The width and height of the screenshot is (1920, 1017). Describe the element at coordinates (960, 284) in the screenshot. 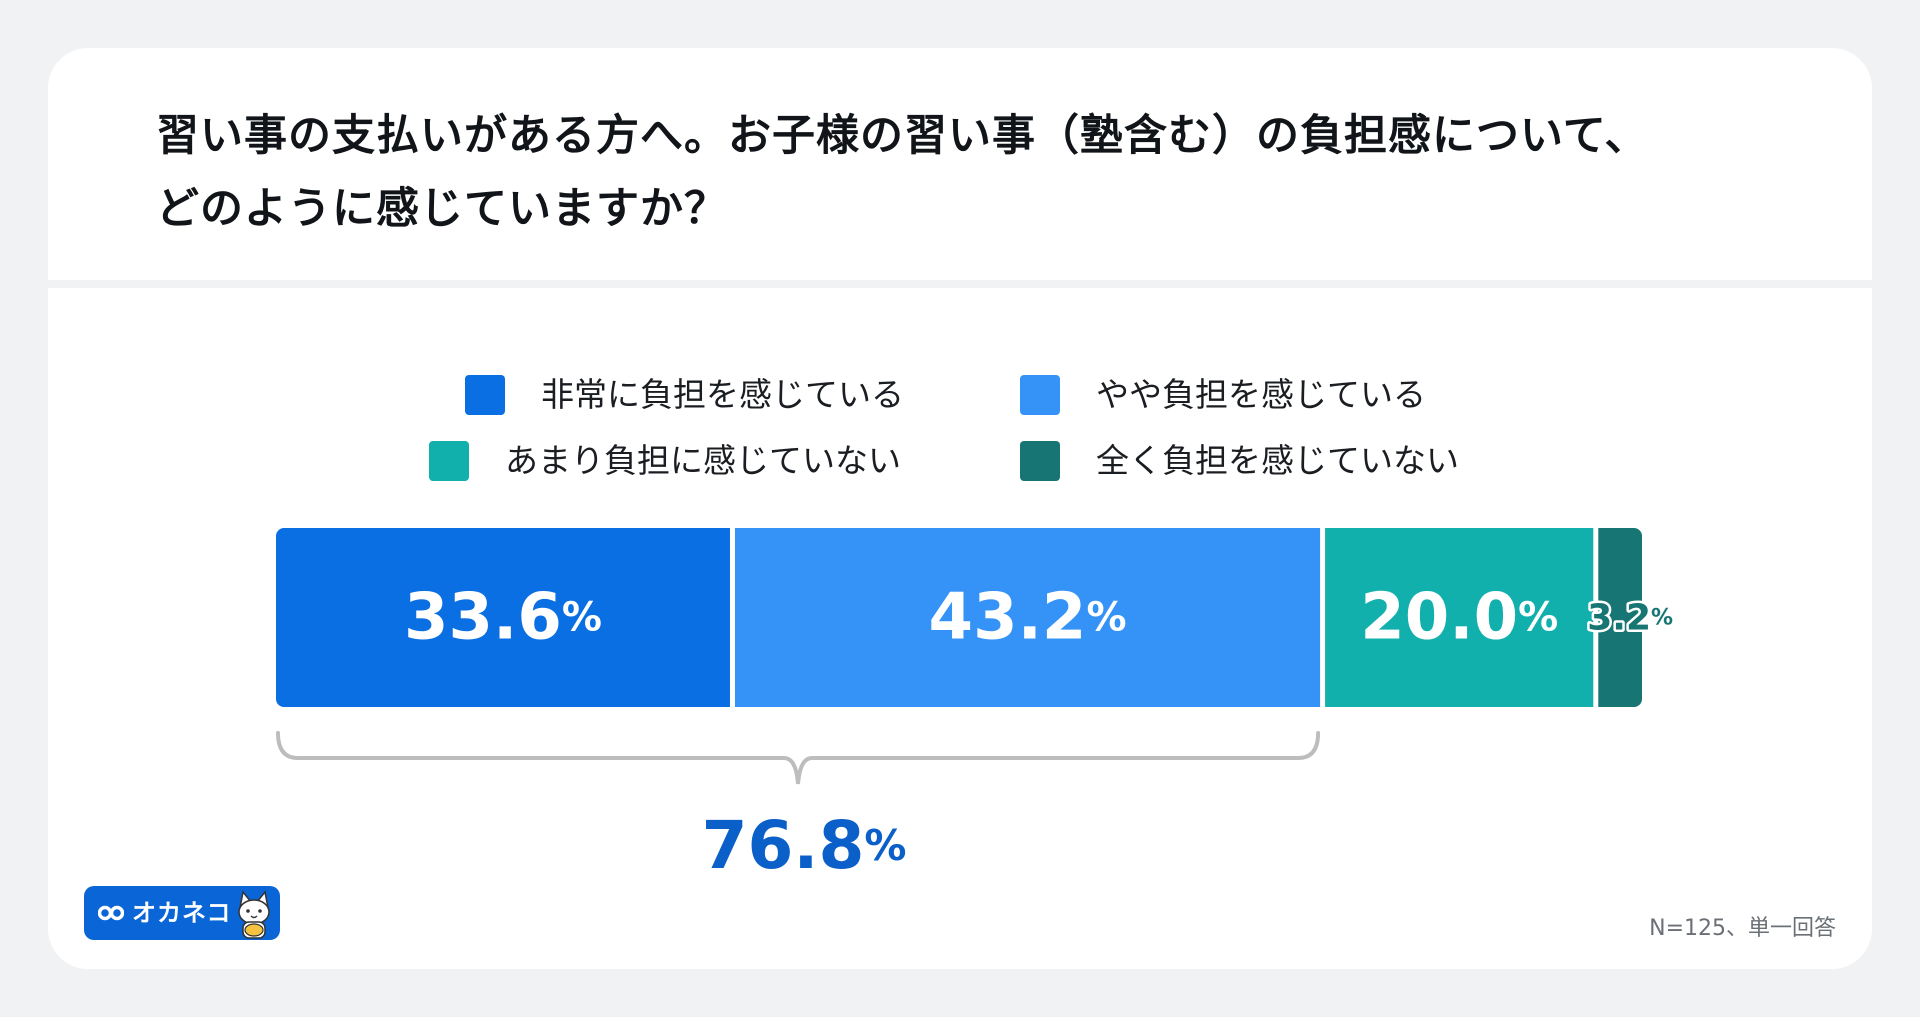

I see `title-divider` at that location.